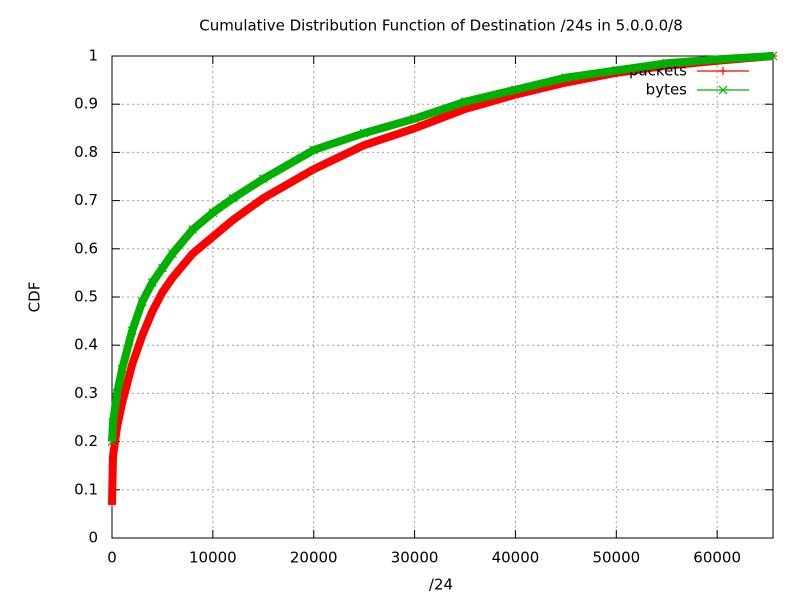  Describe the element at coordinates (35, 297) in the screenshot. I see `y-axis-label: CDF` at that location.